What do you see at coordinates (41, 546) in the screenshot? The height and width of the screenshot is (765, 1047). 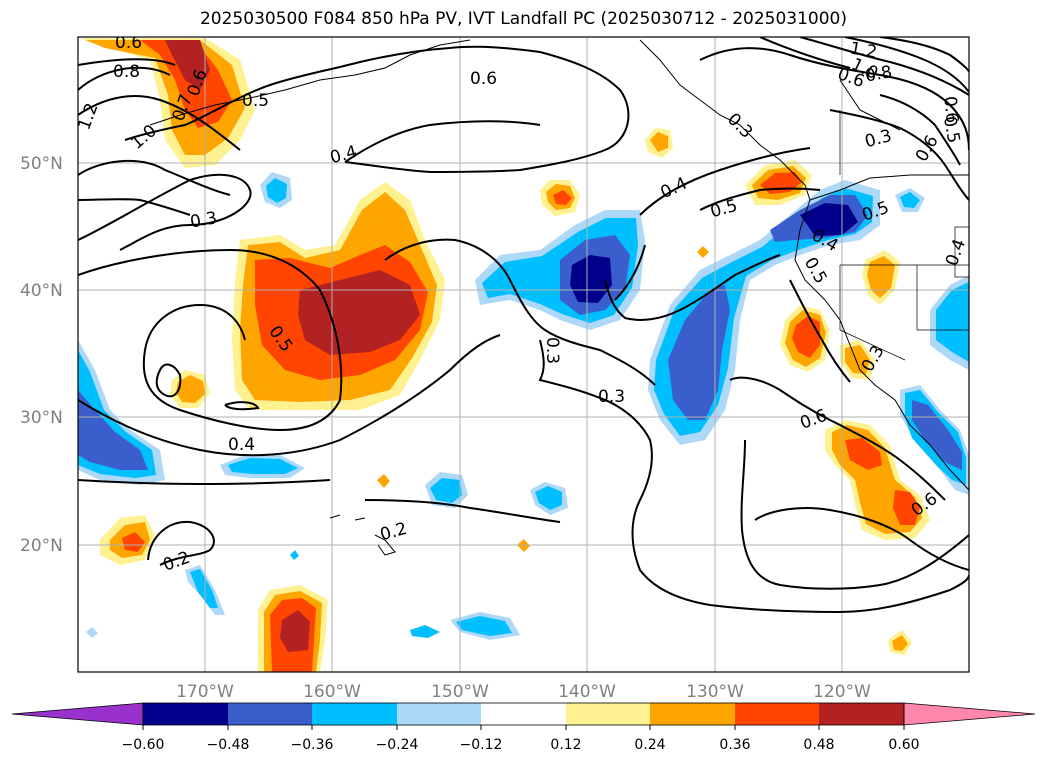 I see `lat-label-20n: 20°N` at bounding box center [41, 546].